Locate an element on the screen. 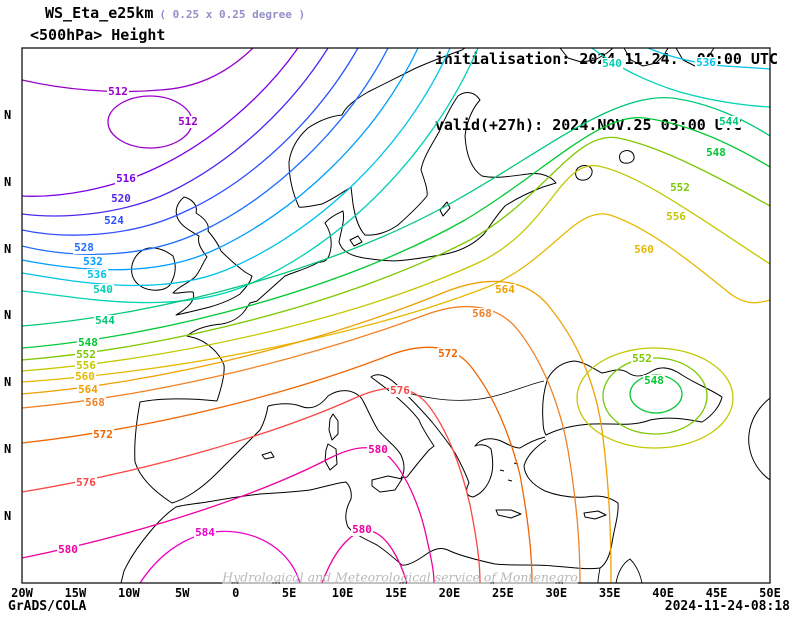 This screenshot has height=618, width=800. coastline-caspian is located at coordinates (759, 439).